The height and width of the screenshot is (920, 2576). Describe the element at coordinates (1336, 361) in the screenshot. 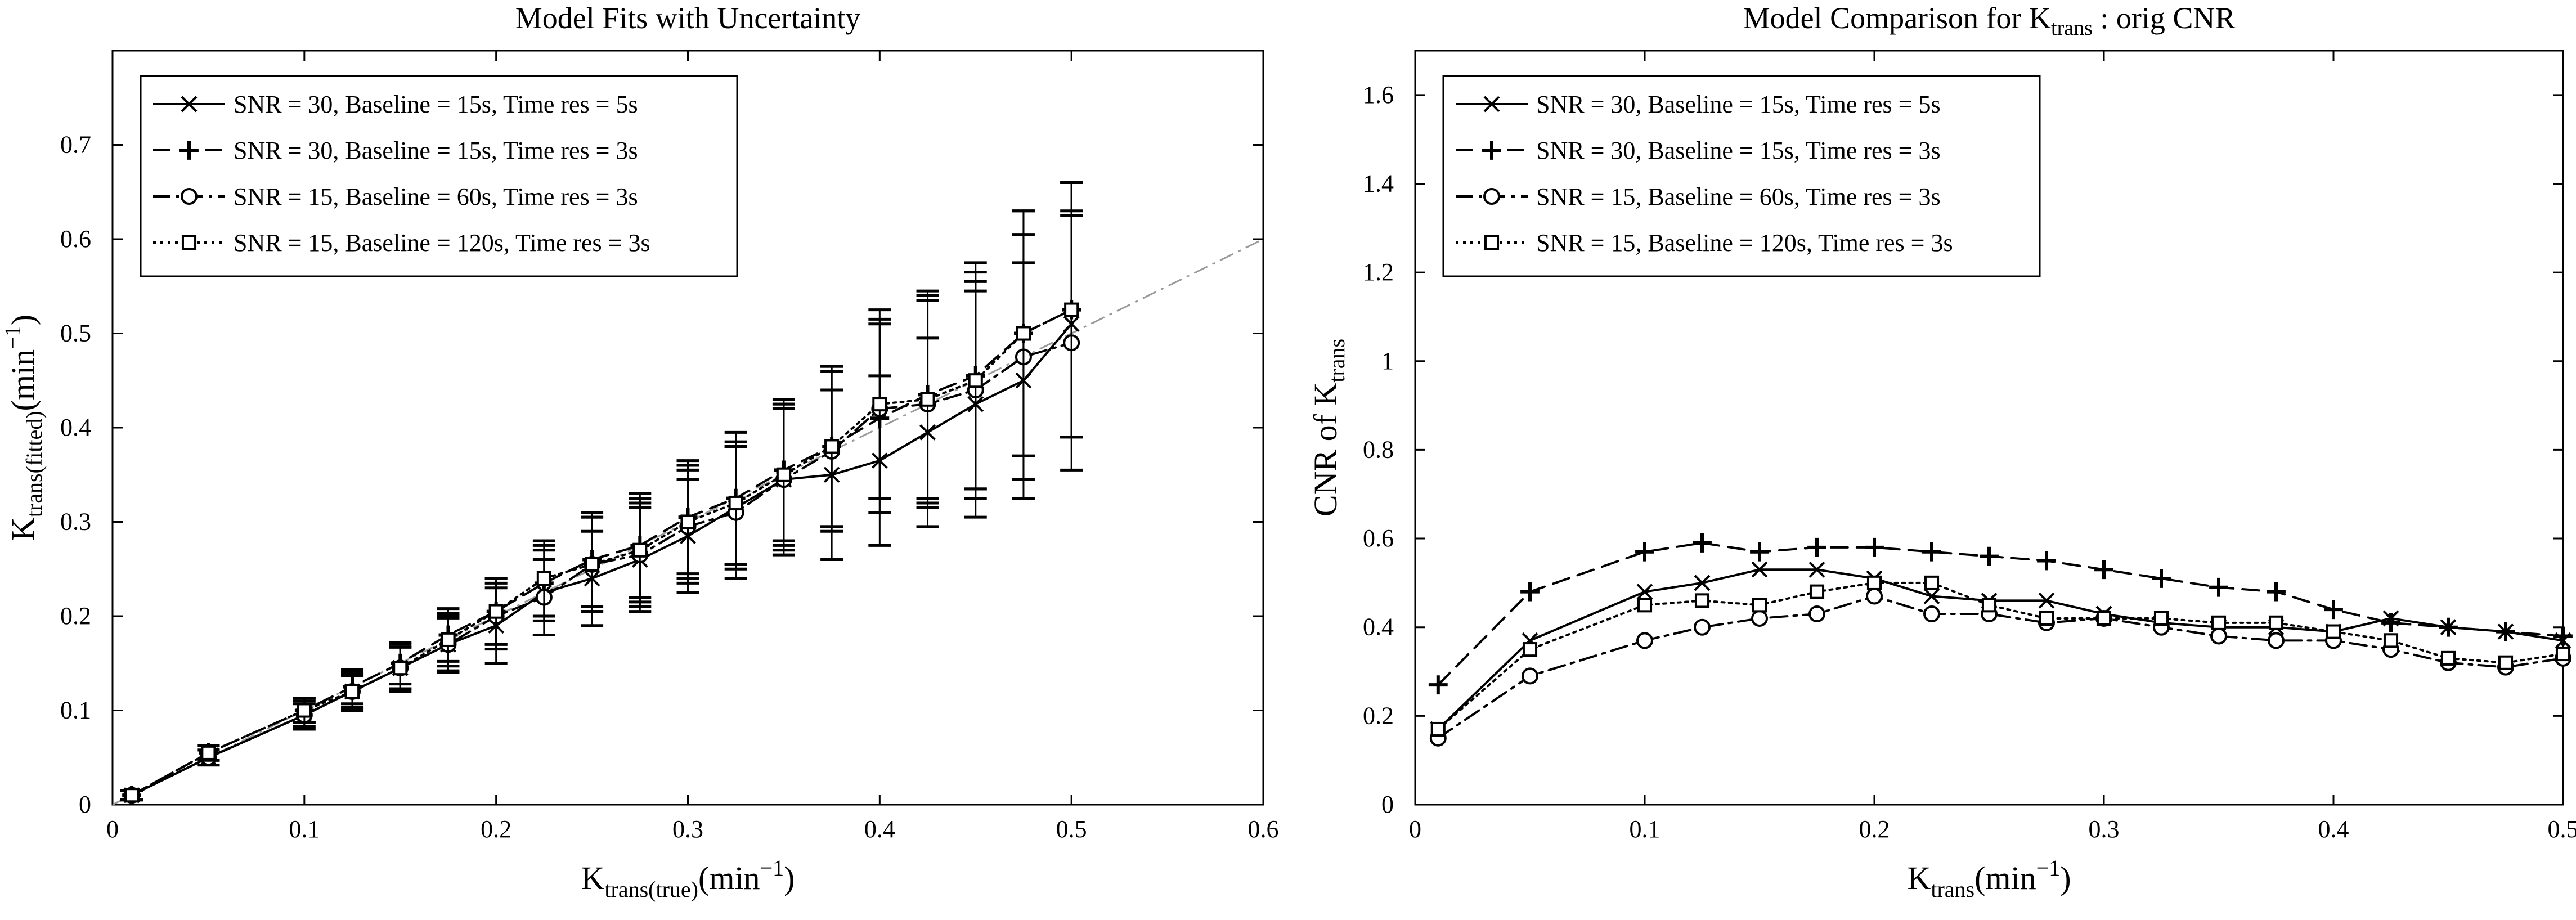

I see `y-label-subscript: trans` at that location.